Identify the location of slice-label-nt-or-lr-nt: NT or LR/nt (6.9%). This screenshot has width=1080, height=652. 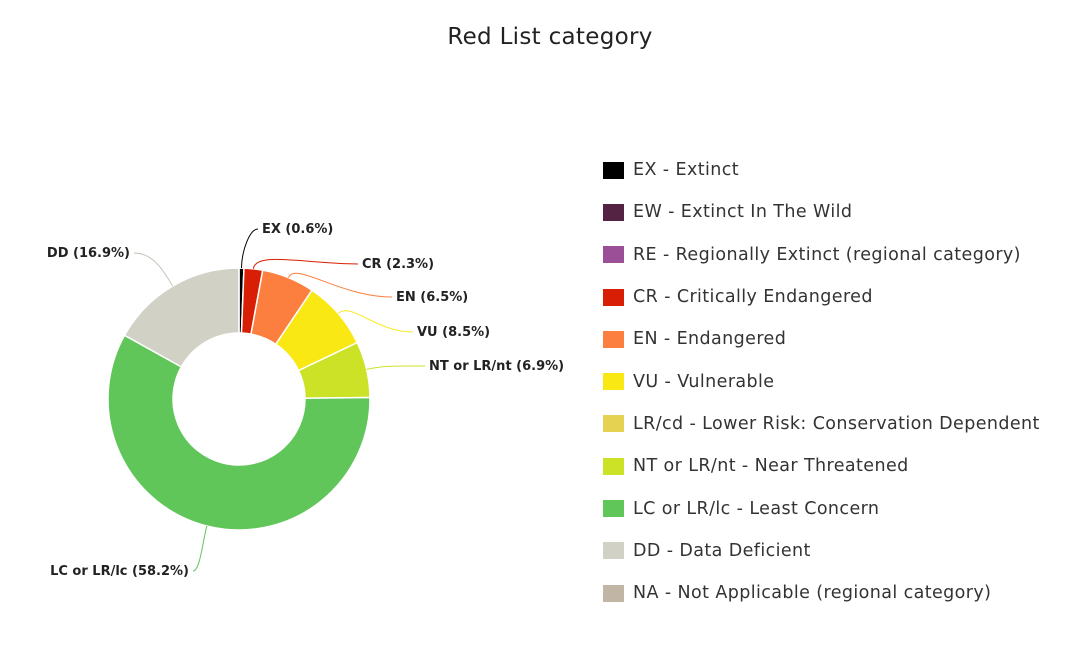
(496, 366).